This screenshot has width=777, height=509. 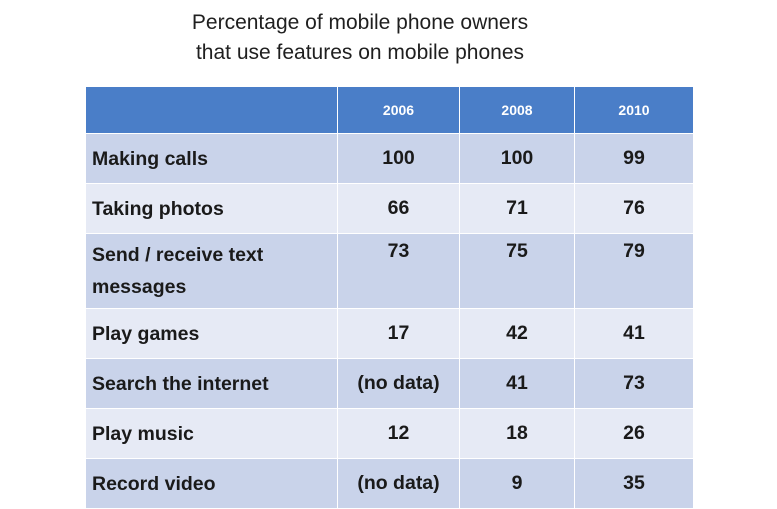 I want to click on table-row: Making calls 100 100 99, so click(x=389, y=158).